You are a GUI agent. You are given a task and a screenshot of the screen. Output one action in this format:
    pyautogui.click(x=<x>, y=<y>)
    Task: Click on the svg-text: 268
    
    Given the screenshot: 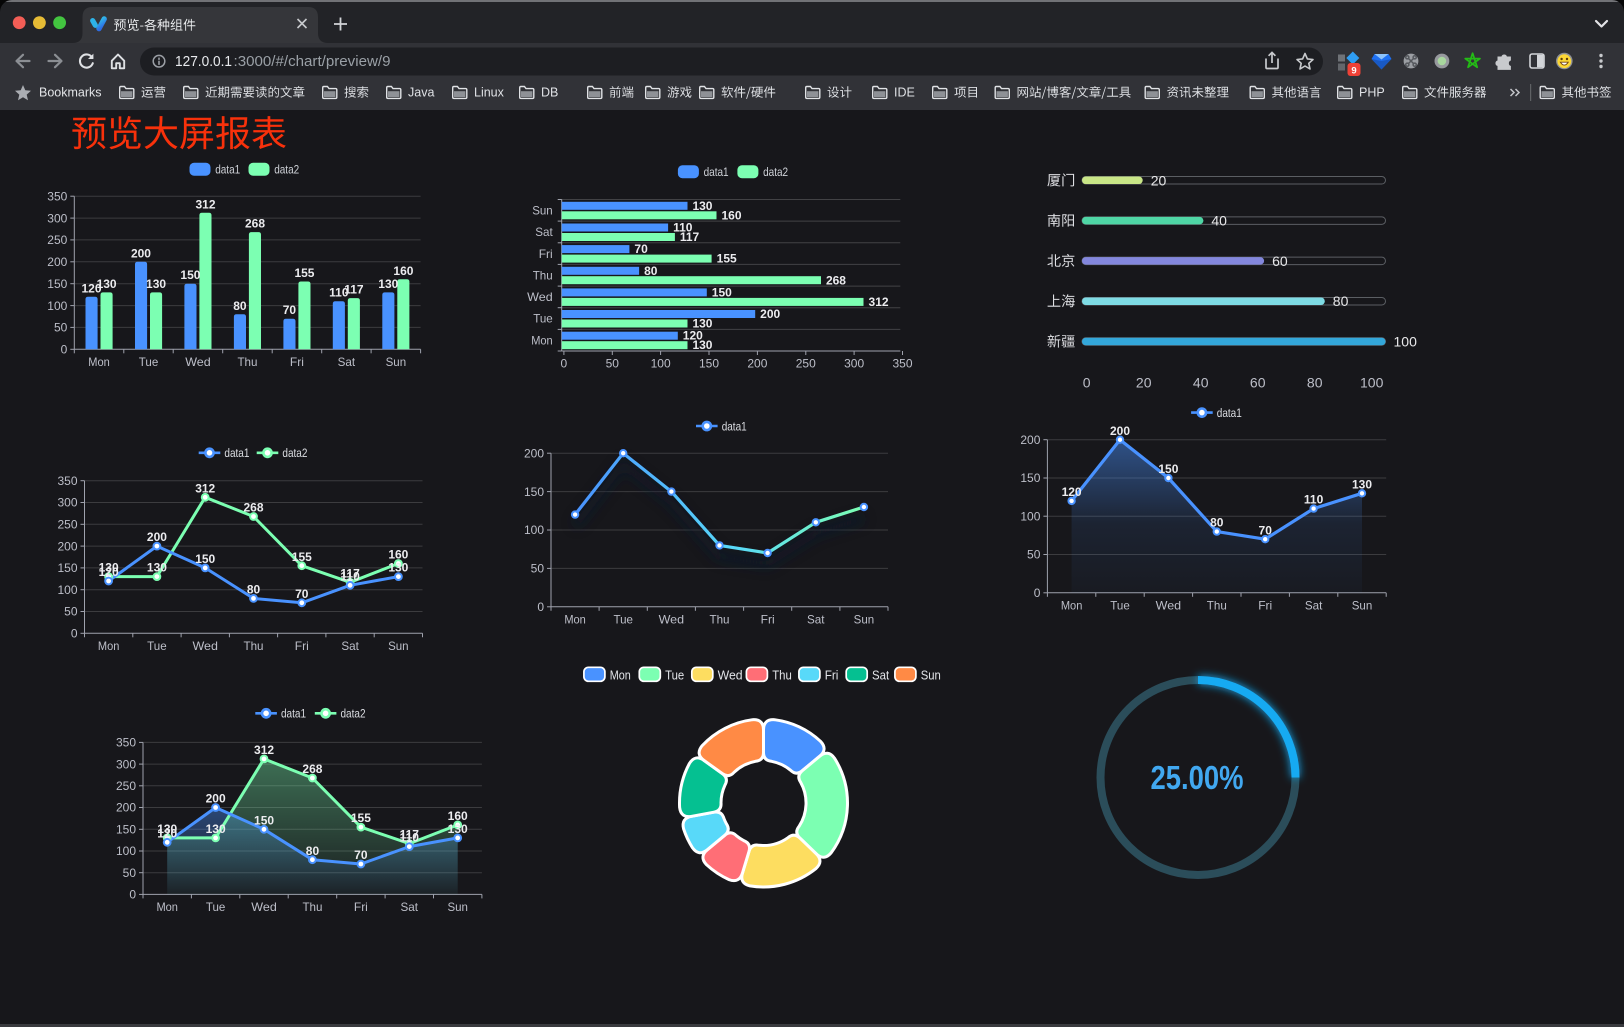 What is the action you would take?
    pyautogui.click(x=836, y=280)
    